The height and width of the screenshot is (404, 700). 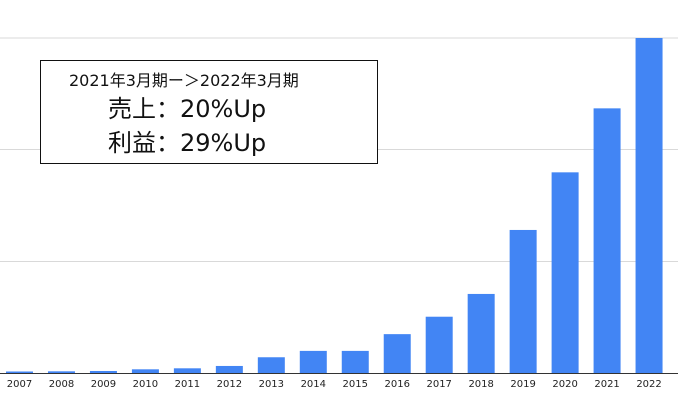 I want to click on bar-2012, so click(x=229, y=369).